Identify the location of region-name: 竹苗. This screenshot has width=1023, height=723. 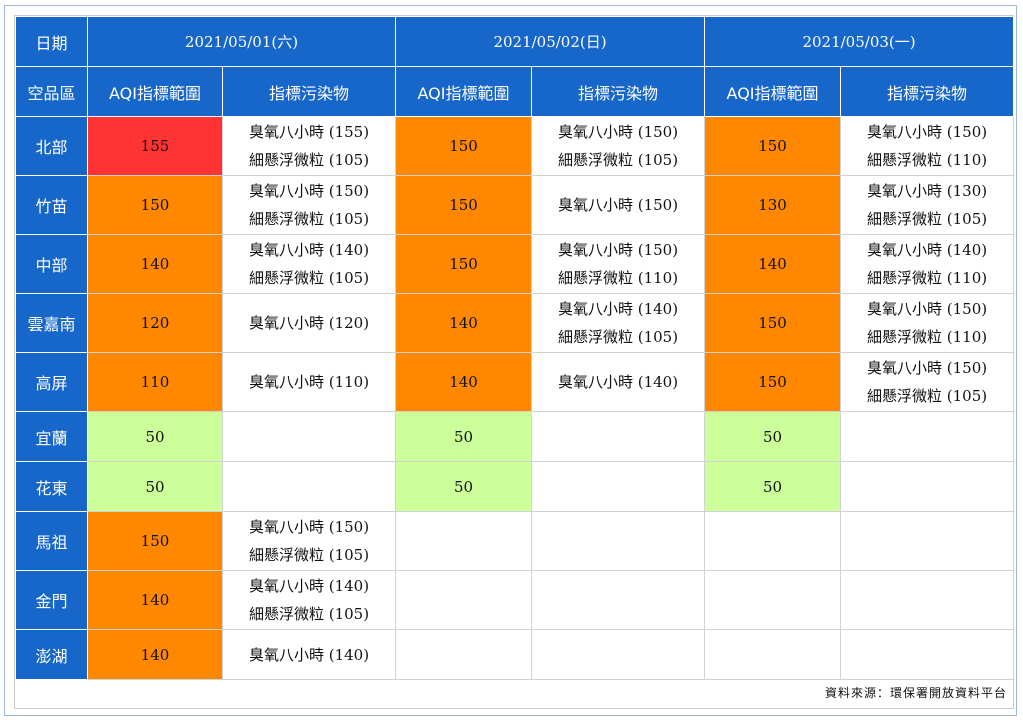
(51, 205).